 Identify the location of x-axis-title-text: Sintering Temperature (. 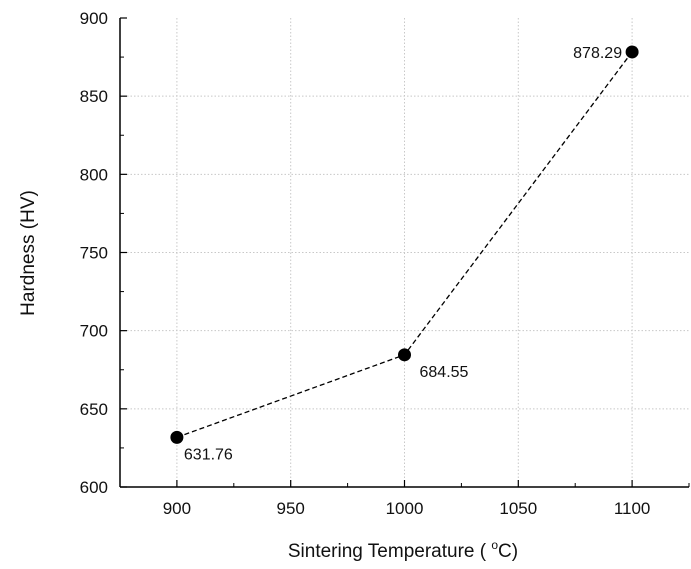
(389, 551).